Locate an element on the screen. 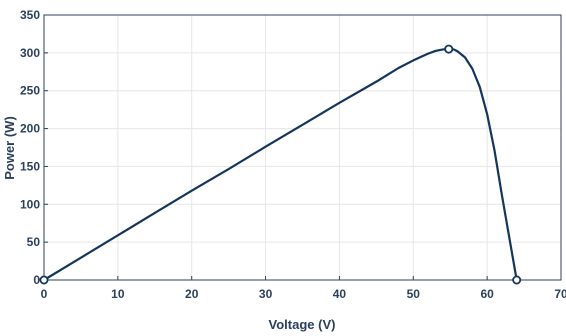  y-tick-label: 300 is located at coordinates (30, 53).